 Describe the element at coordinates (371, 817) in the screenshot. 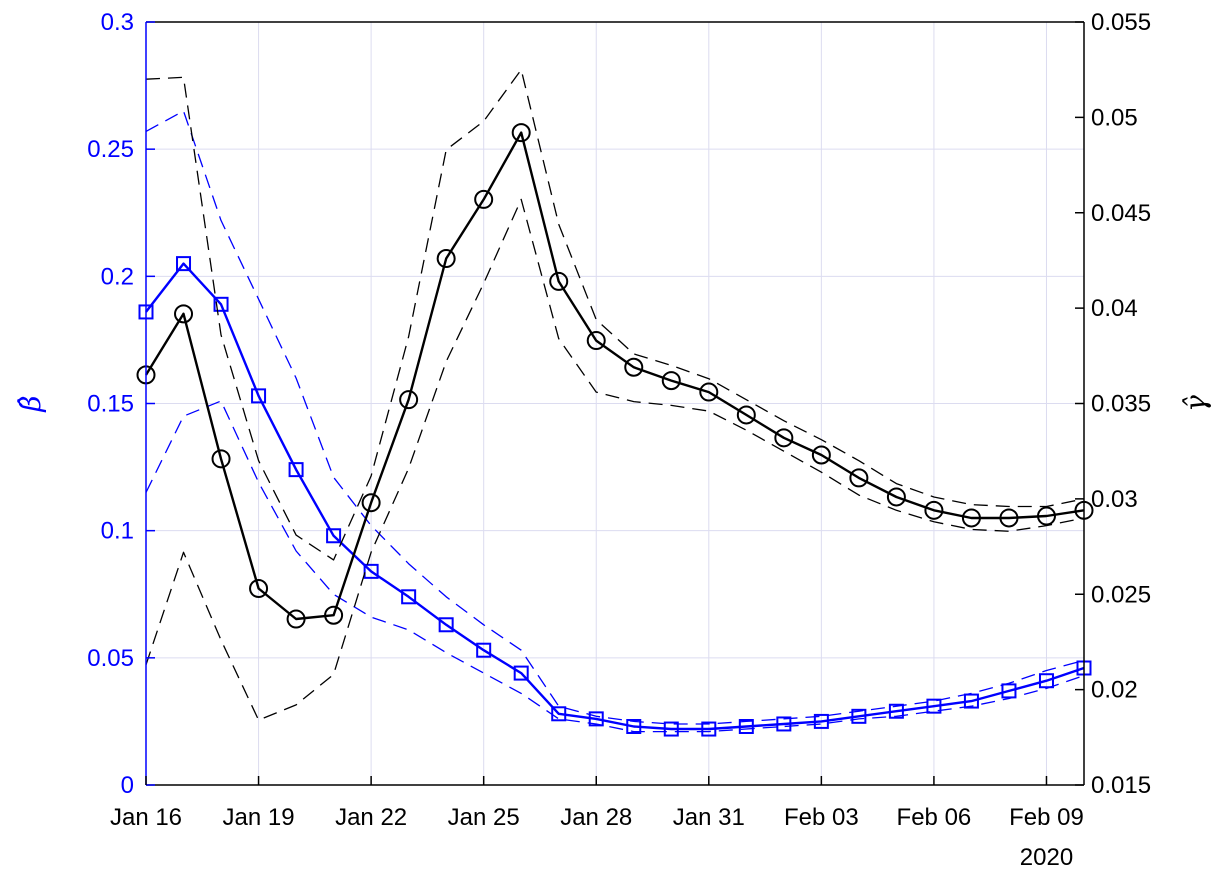

I see `x-tick-label: Jan 22` at that location.